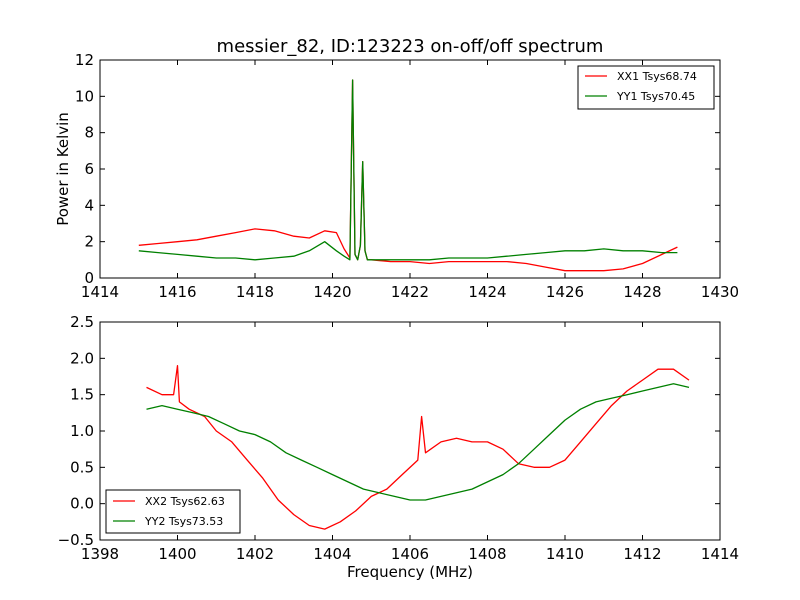 Image resolution: width=800 pixels, height=600 pixels. I want to click on bottom-legend-box, so click(173, 511).